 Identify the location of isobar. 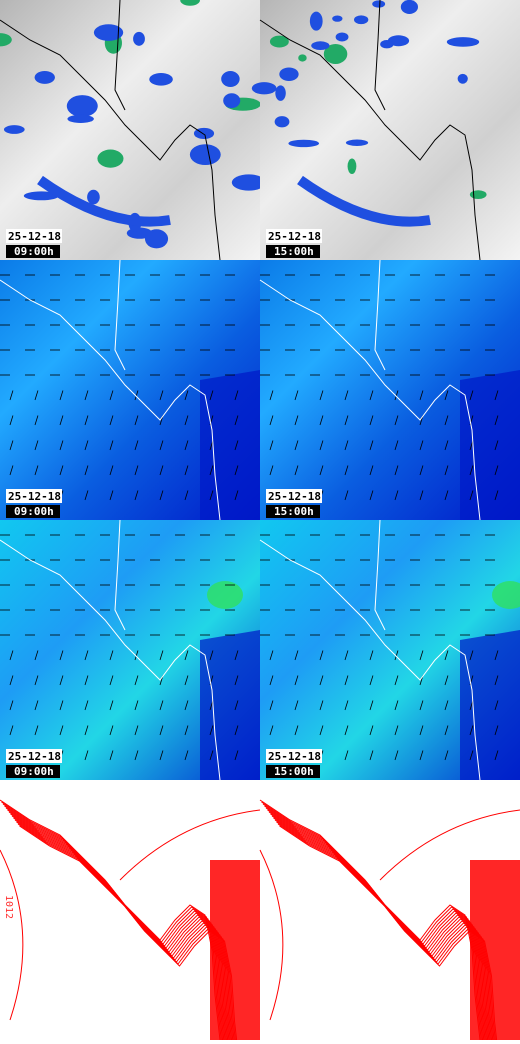
(271, 935).